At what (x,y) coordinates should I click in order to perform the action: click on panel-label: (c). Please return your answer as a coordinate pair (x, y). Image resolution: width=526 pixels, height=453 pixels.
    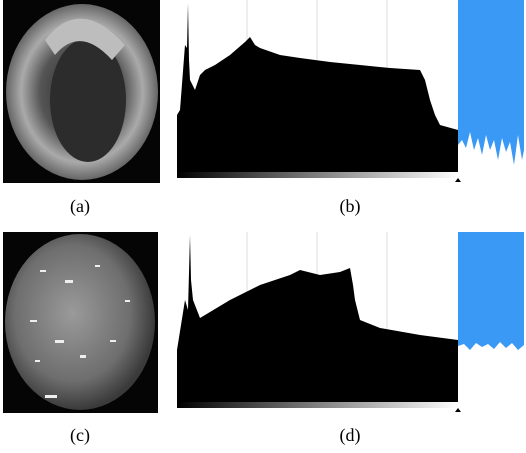
    Looking at the image, I should click on (80, 435).